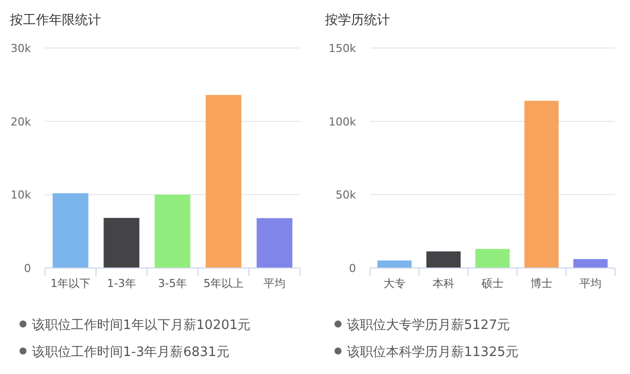 This screenshot has width=630, height=374. What do you see at coordinates (342, 48) in the screenshot?
I see `y-tick-label: 150k` at bounding box center [342, 48].